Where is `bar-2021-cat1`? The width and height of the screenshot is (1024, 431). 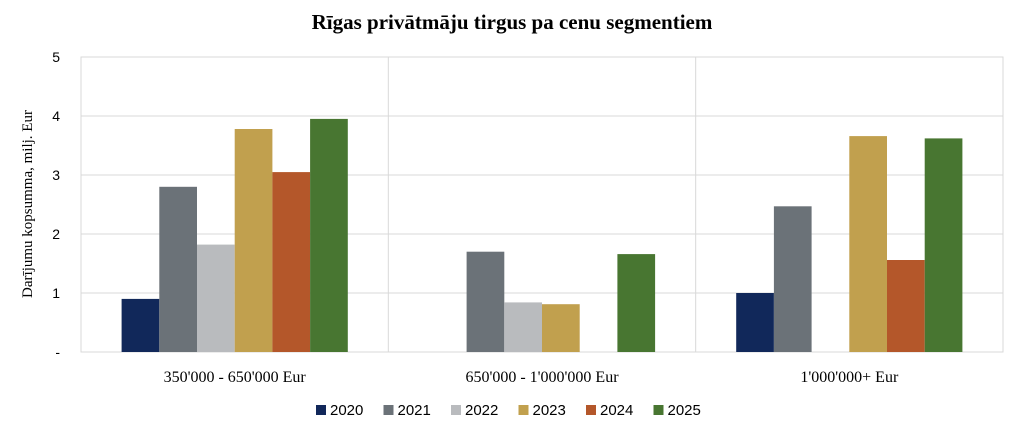
bar-2021-cat1 is located at coordinates (485, 301).